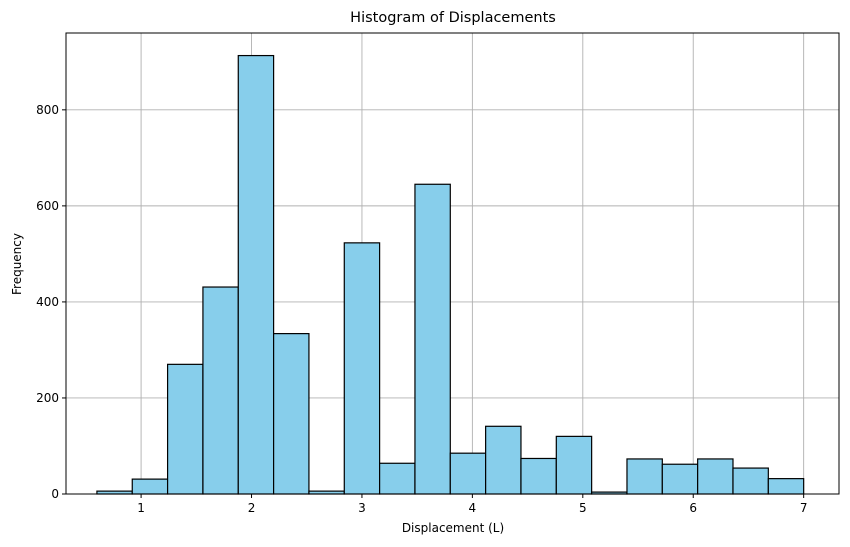 The height and width of the screenshot is (547, 850). I want to click on y-tick-label: 200, so click(47, 398).